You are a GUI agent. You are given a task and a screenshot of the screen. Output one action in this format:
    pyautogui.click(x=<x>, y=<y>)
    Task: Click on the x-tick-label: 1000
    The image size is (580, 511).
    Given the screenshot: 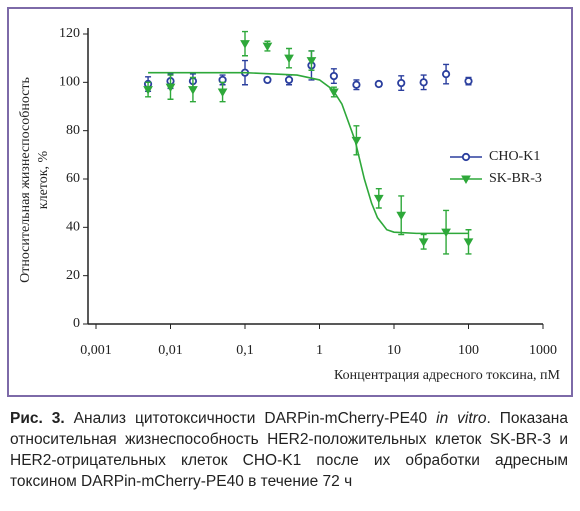 What is the action you would take?
    pyautogui.click(x=543, y=350)
    